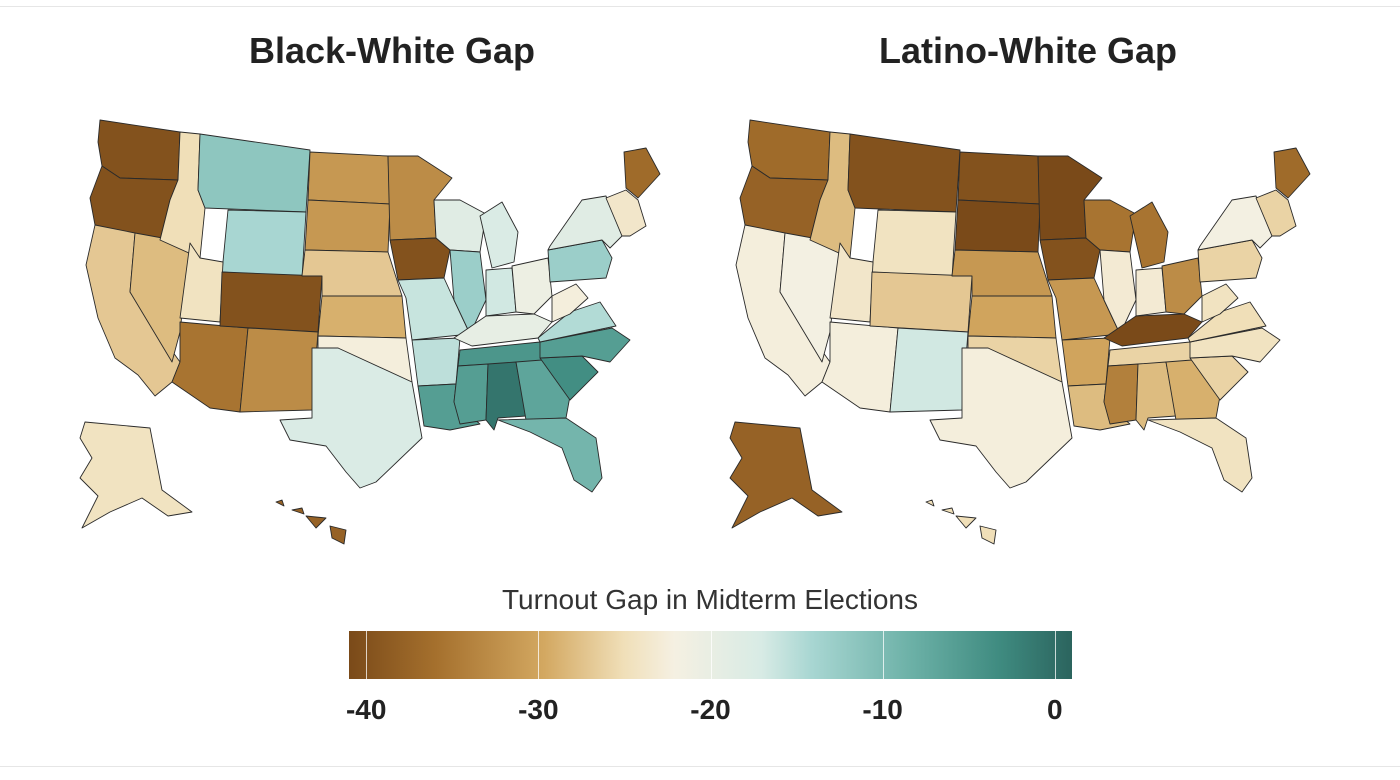 The image size is (1400, 780). Describe the element at coordinates (436, 362) in the screenshot. I see `black-white-state-ar` at that location.